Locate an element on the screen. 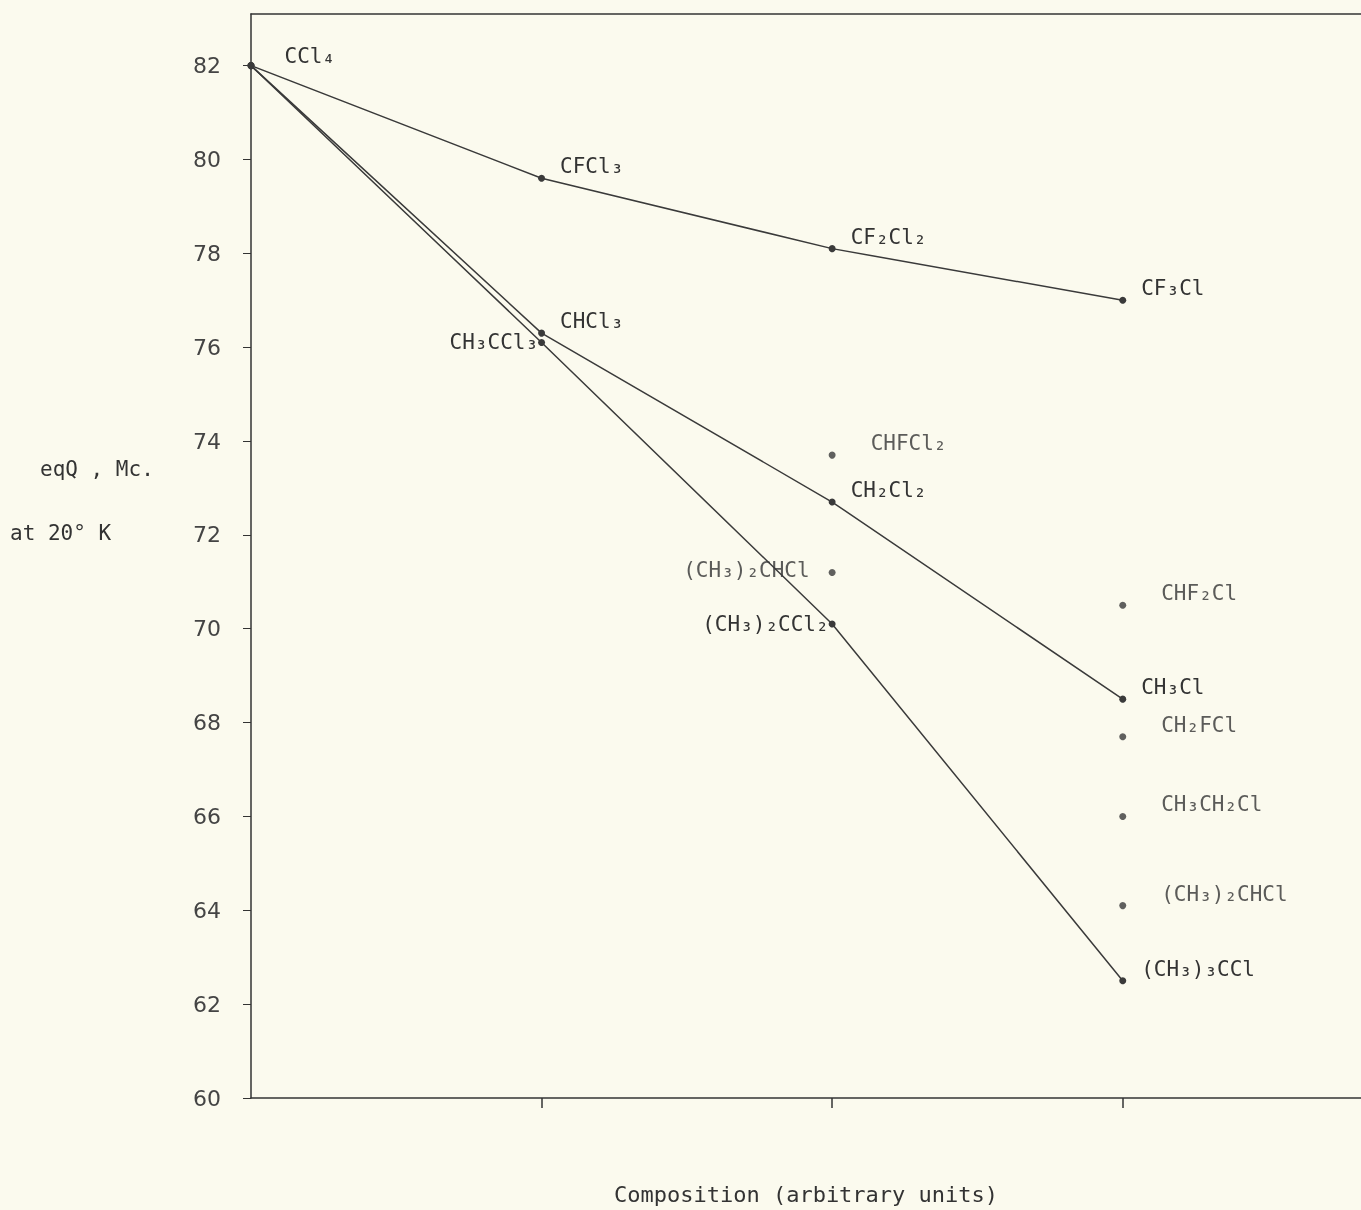  data-label: (CH₃)₂CHCl is located at coordinates (1224, 893).